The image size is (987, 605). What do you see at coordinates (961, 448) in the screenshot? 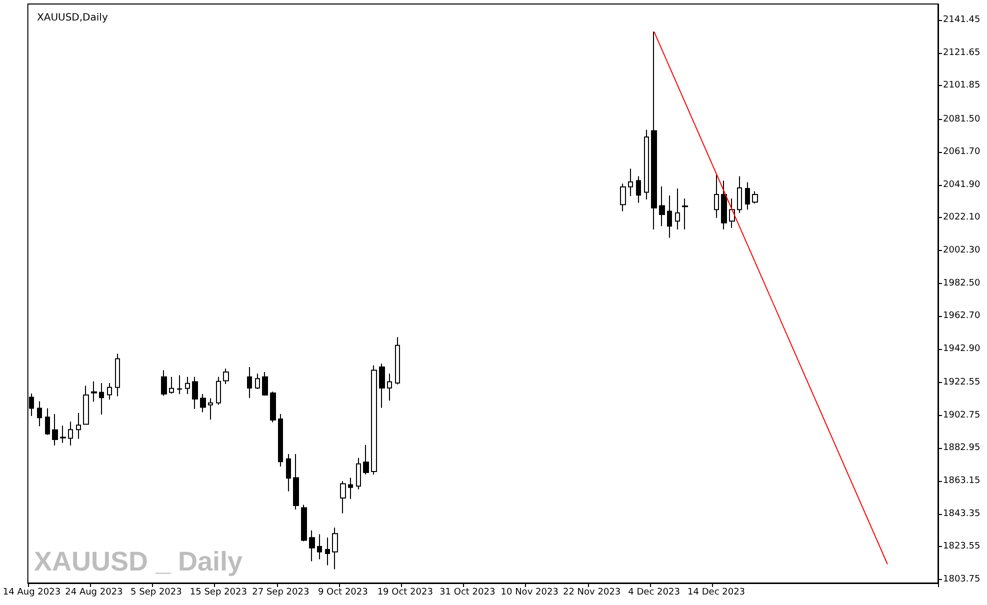
I see `y-tick-label: 1882.95` at bounding box center [961, 448].